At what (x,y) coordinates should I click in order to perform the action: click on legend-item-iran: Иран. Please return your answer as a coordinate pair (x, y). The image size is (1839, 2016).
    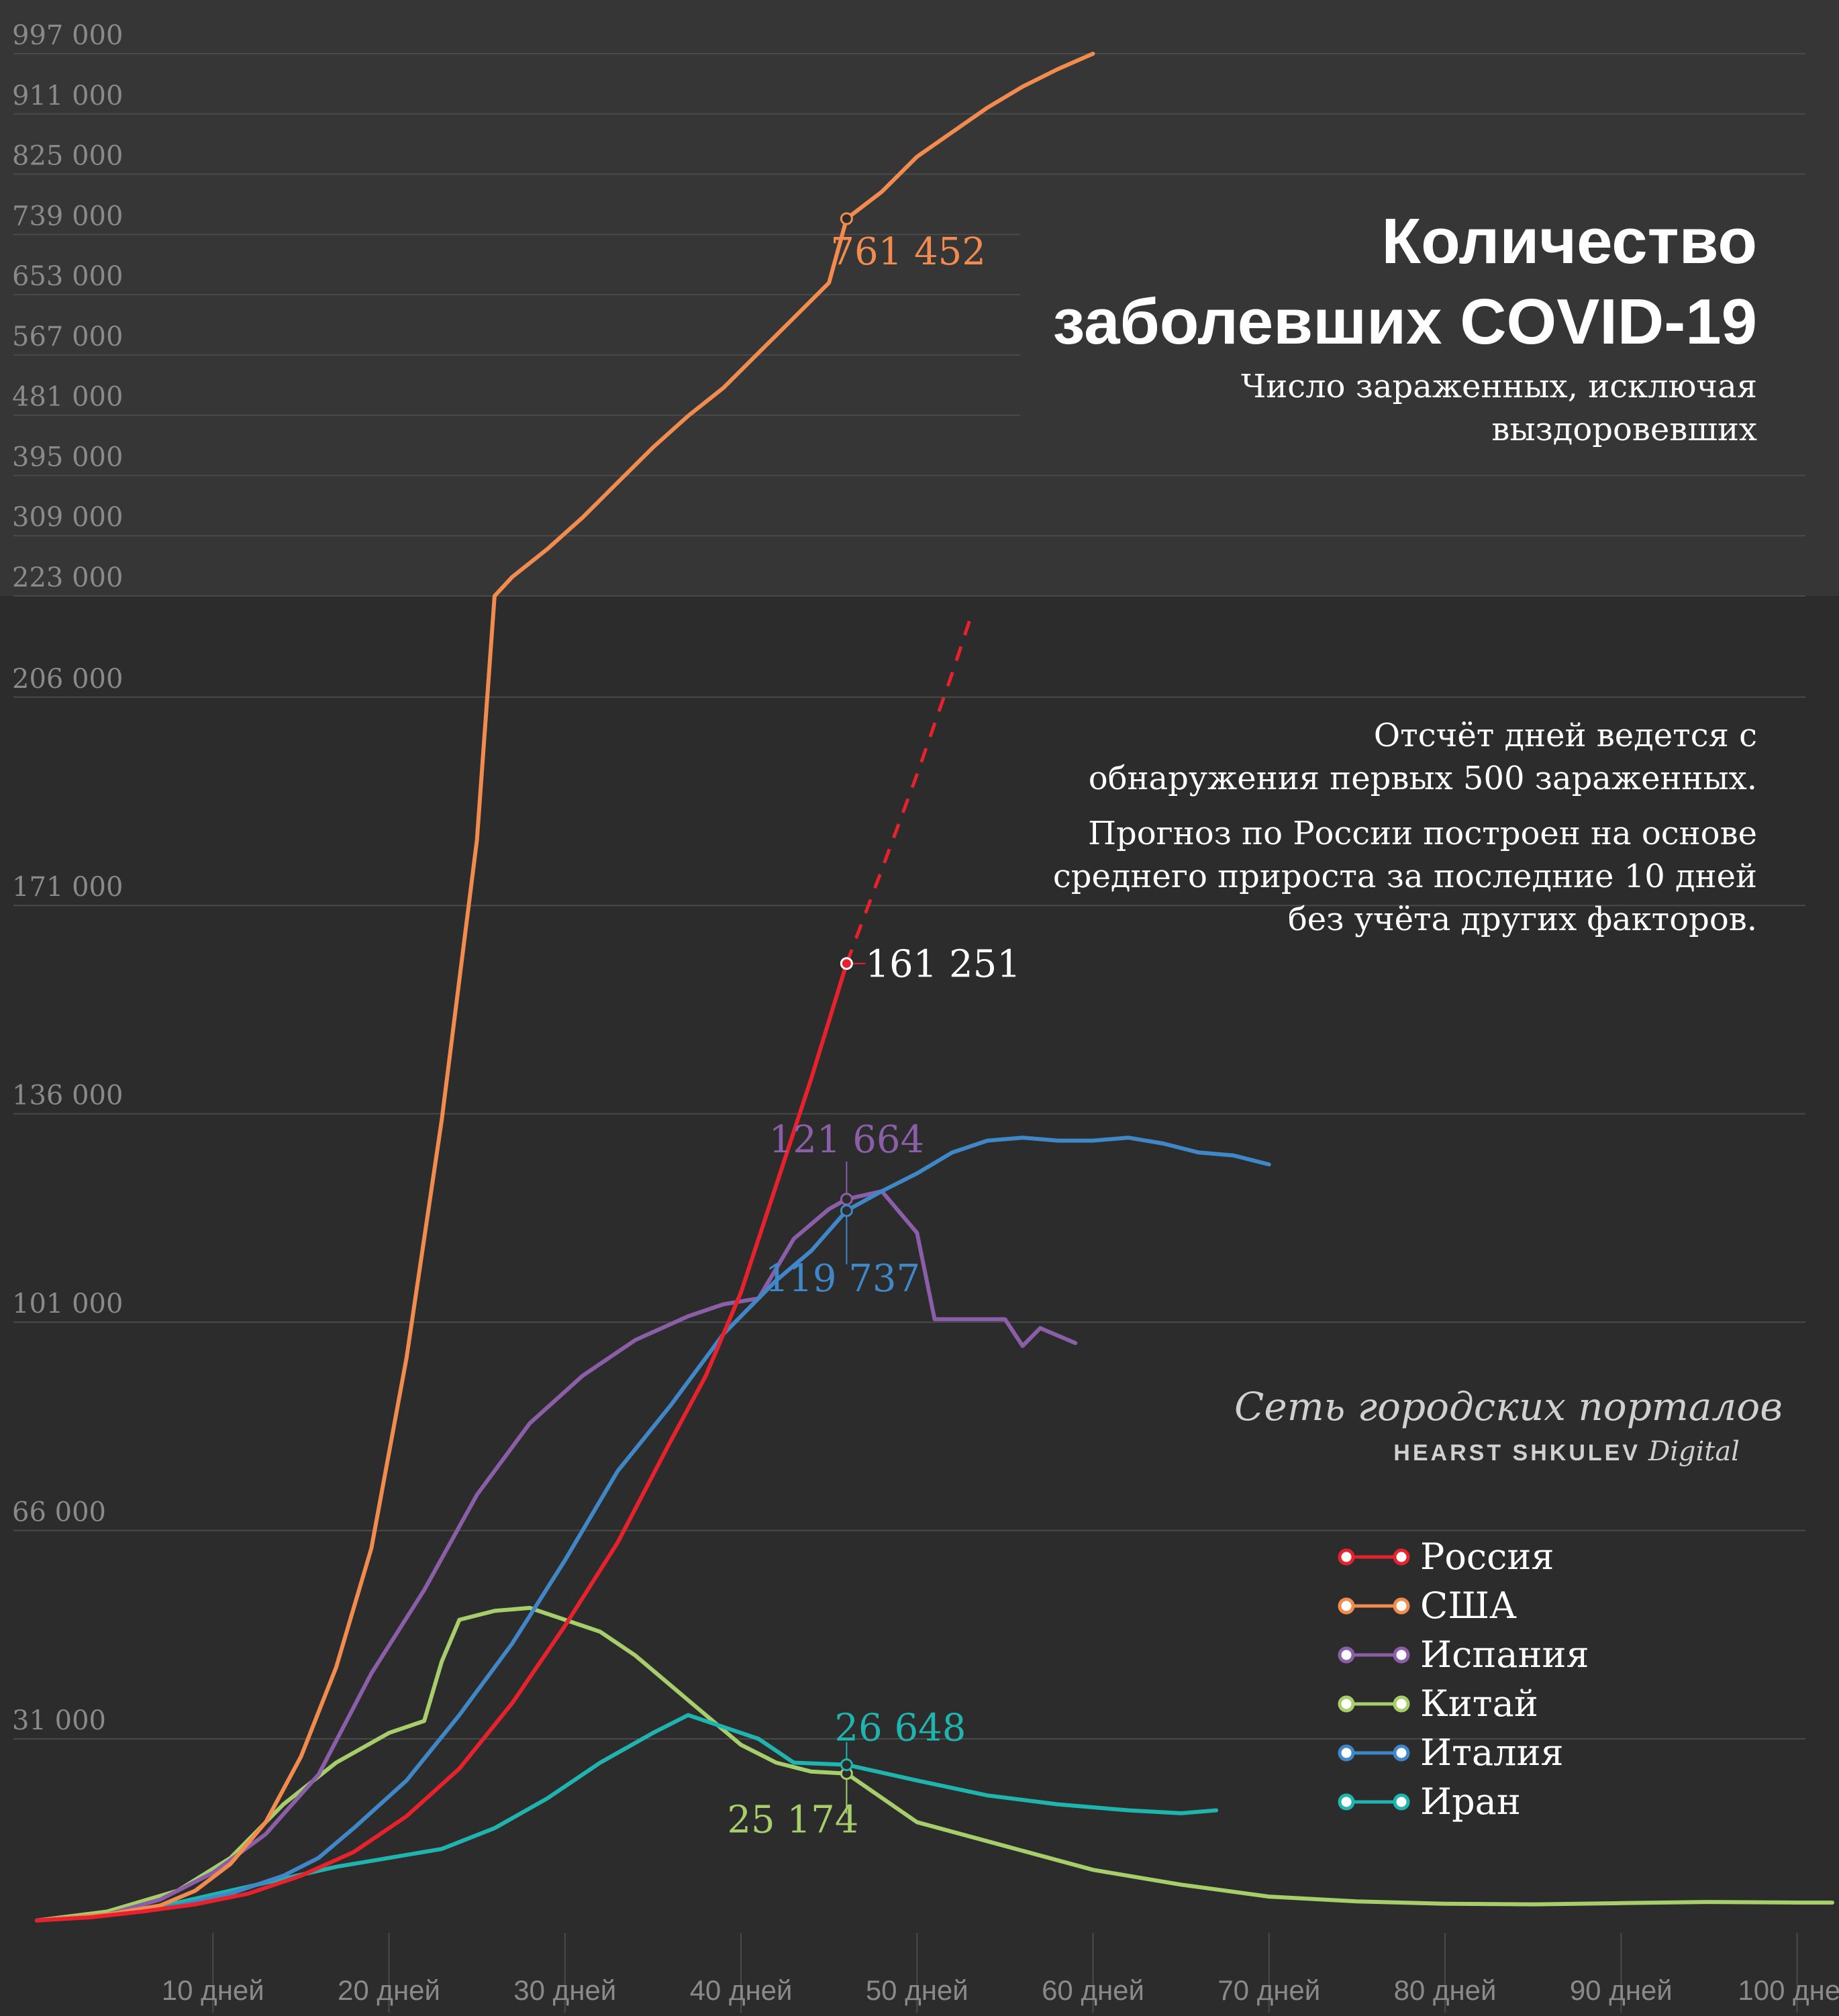
    Looking at the image, I should click on (1430, 1801).